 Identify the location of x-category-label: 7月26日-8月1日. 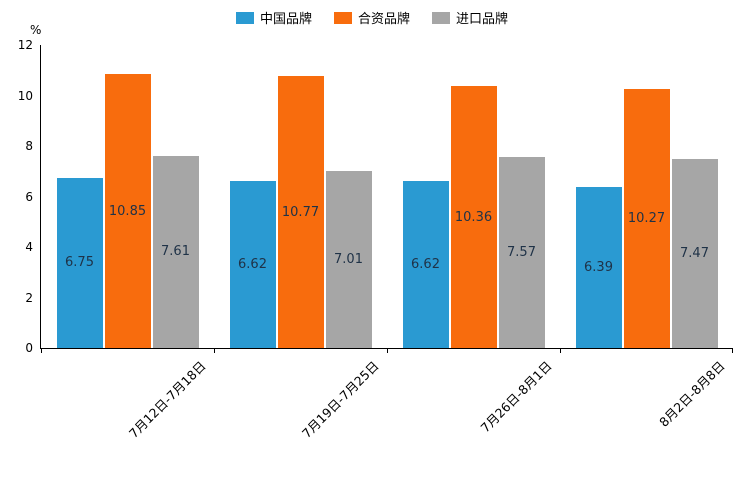
(515, 397).